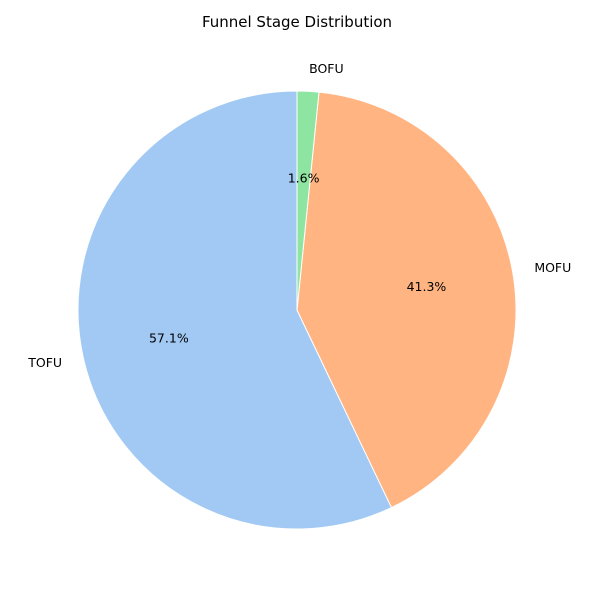  Describe the element at coordinates (169, 338) in the screenshot. I see `slice-percent-tofu: 57.1%` at that location.